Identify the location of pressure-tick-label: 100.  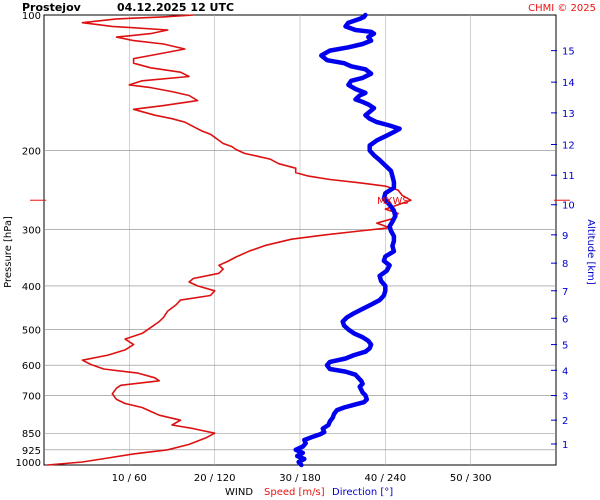
(31, 16).